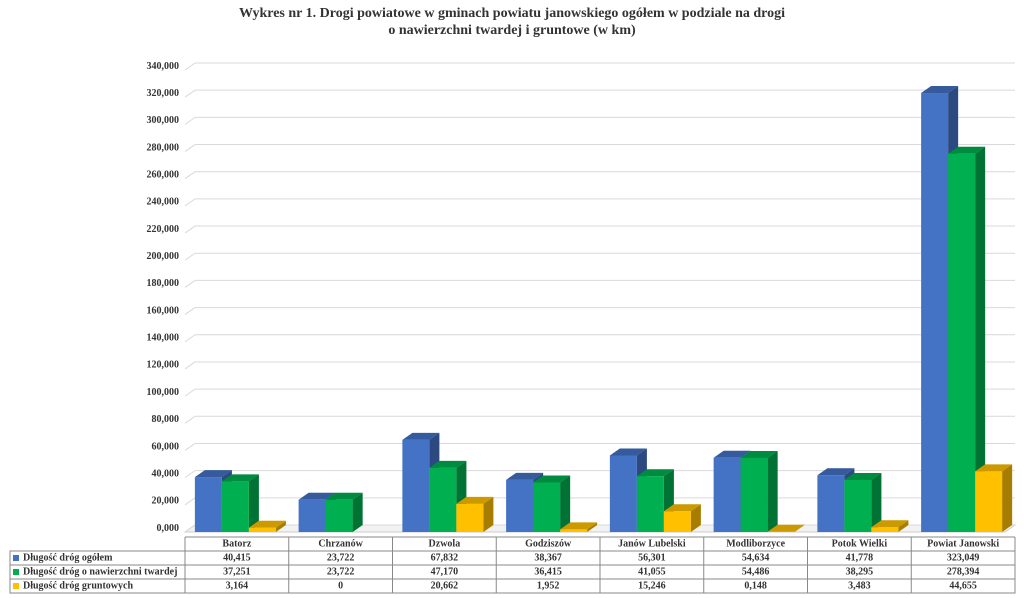 The height and width of the screenshot is (598, 1024). I want to click on data-label: 36,415, so click(548, 571).